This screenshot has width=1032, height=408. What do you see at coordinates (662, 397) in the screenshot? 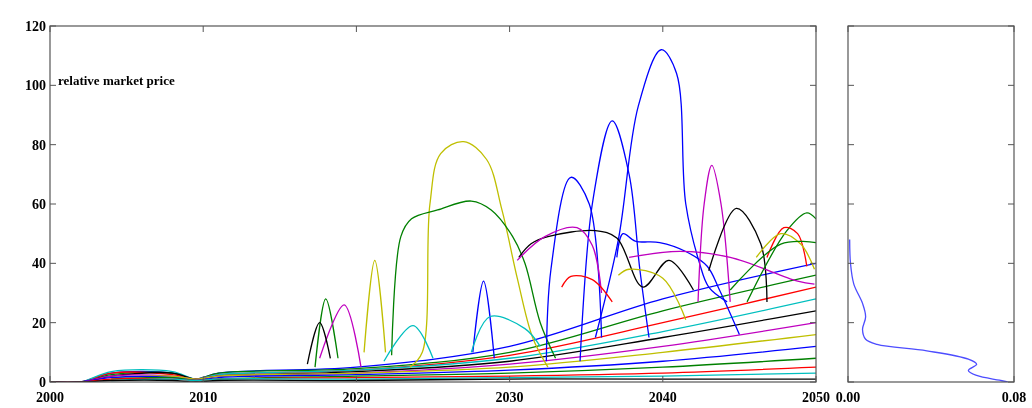
I see `x-tick-label: 2040` at bounding box center [662, 397].